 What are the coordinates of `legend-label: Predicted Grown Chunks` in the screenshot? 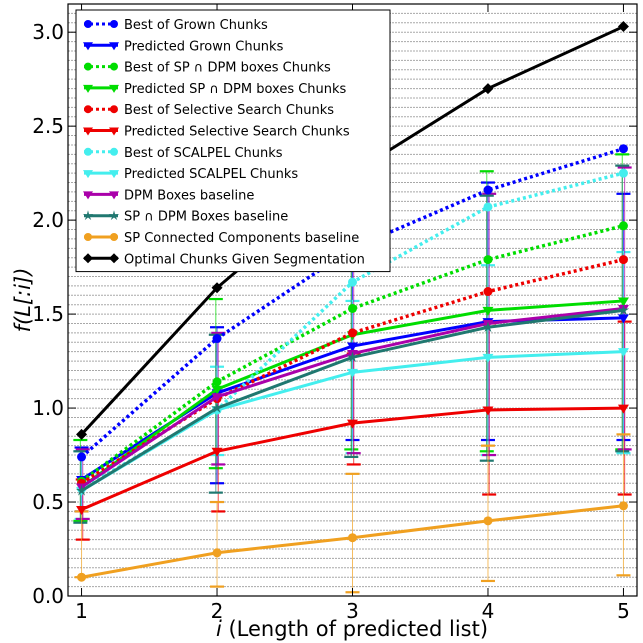 It's located at (204, 46).